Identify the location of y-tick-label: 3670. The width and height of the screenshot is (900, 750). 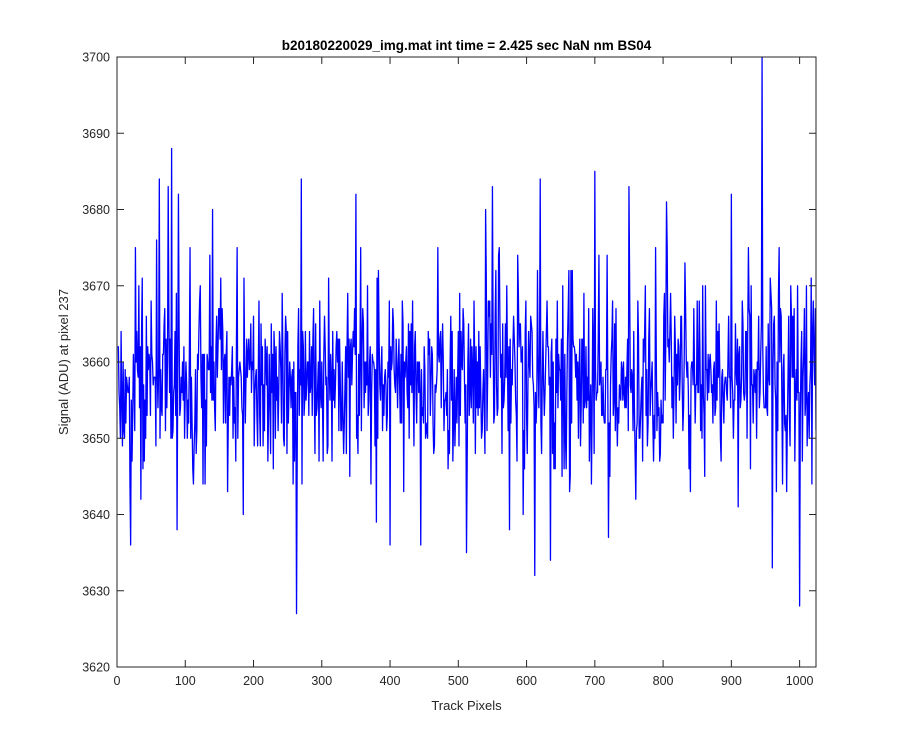
(96, 286).